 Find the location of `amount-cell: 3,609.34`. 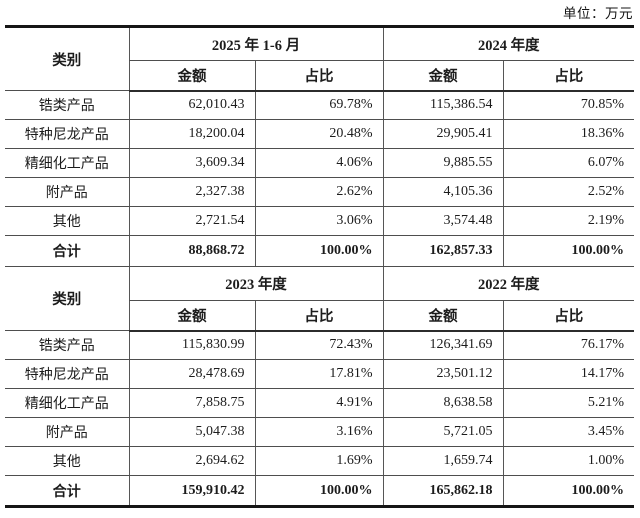

amount-cell: 3,609.34 is located at coordinates (191, 163).